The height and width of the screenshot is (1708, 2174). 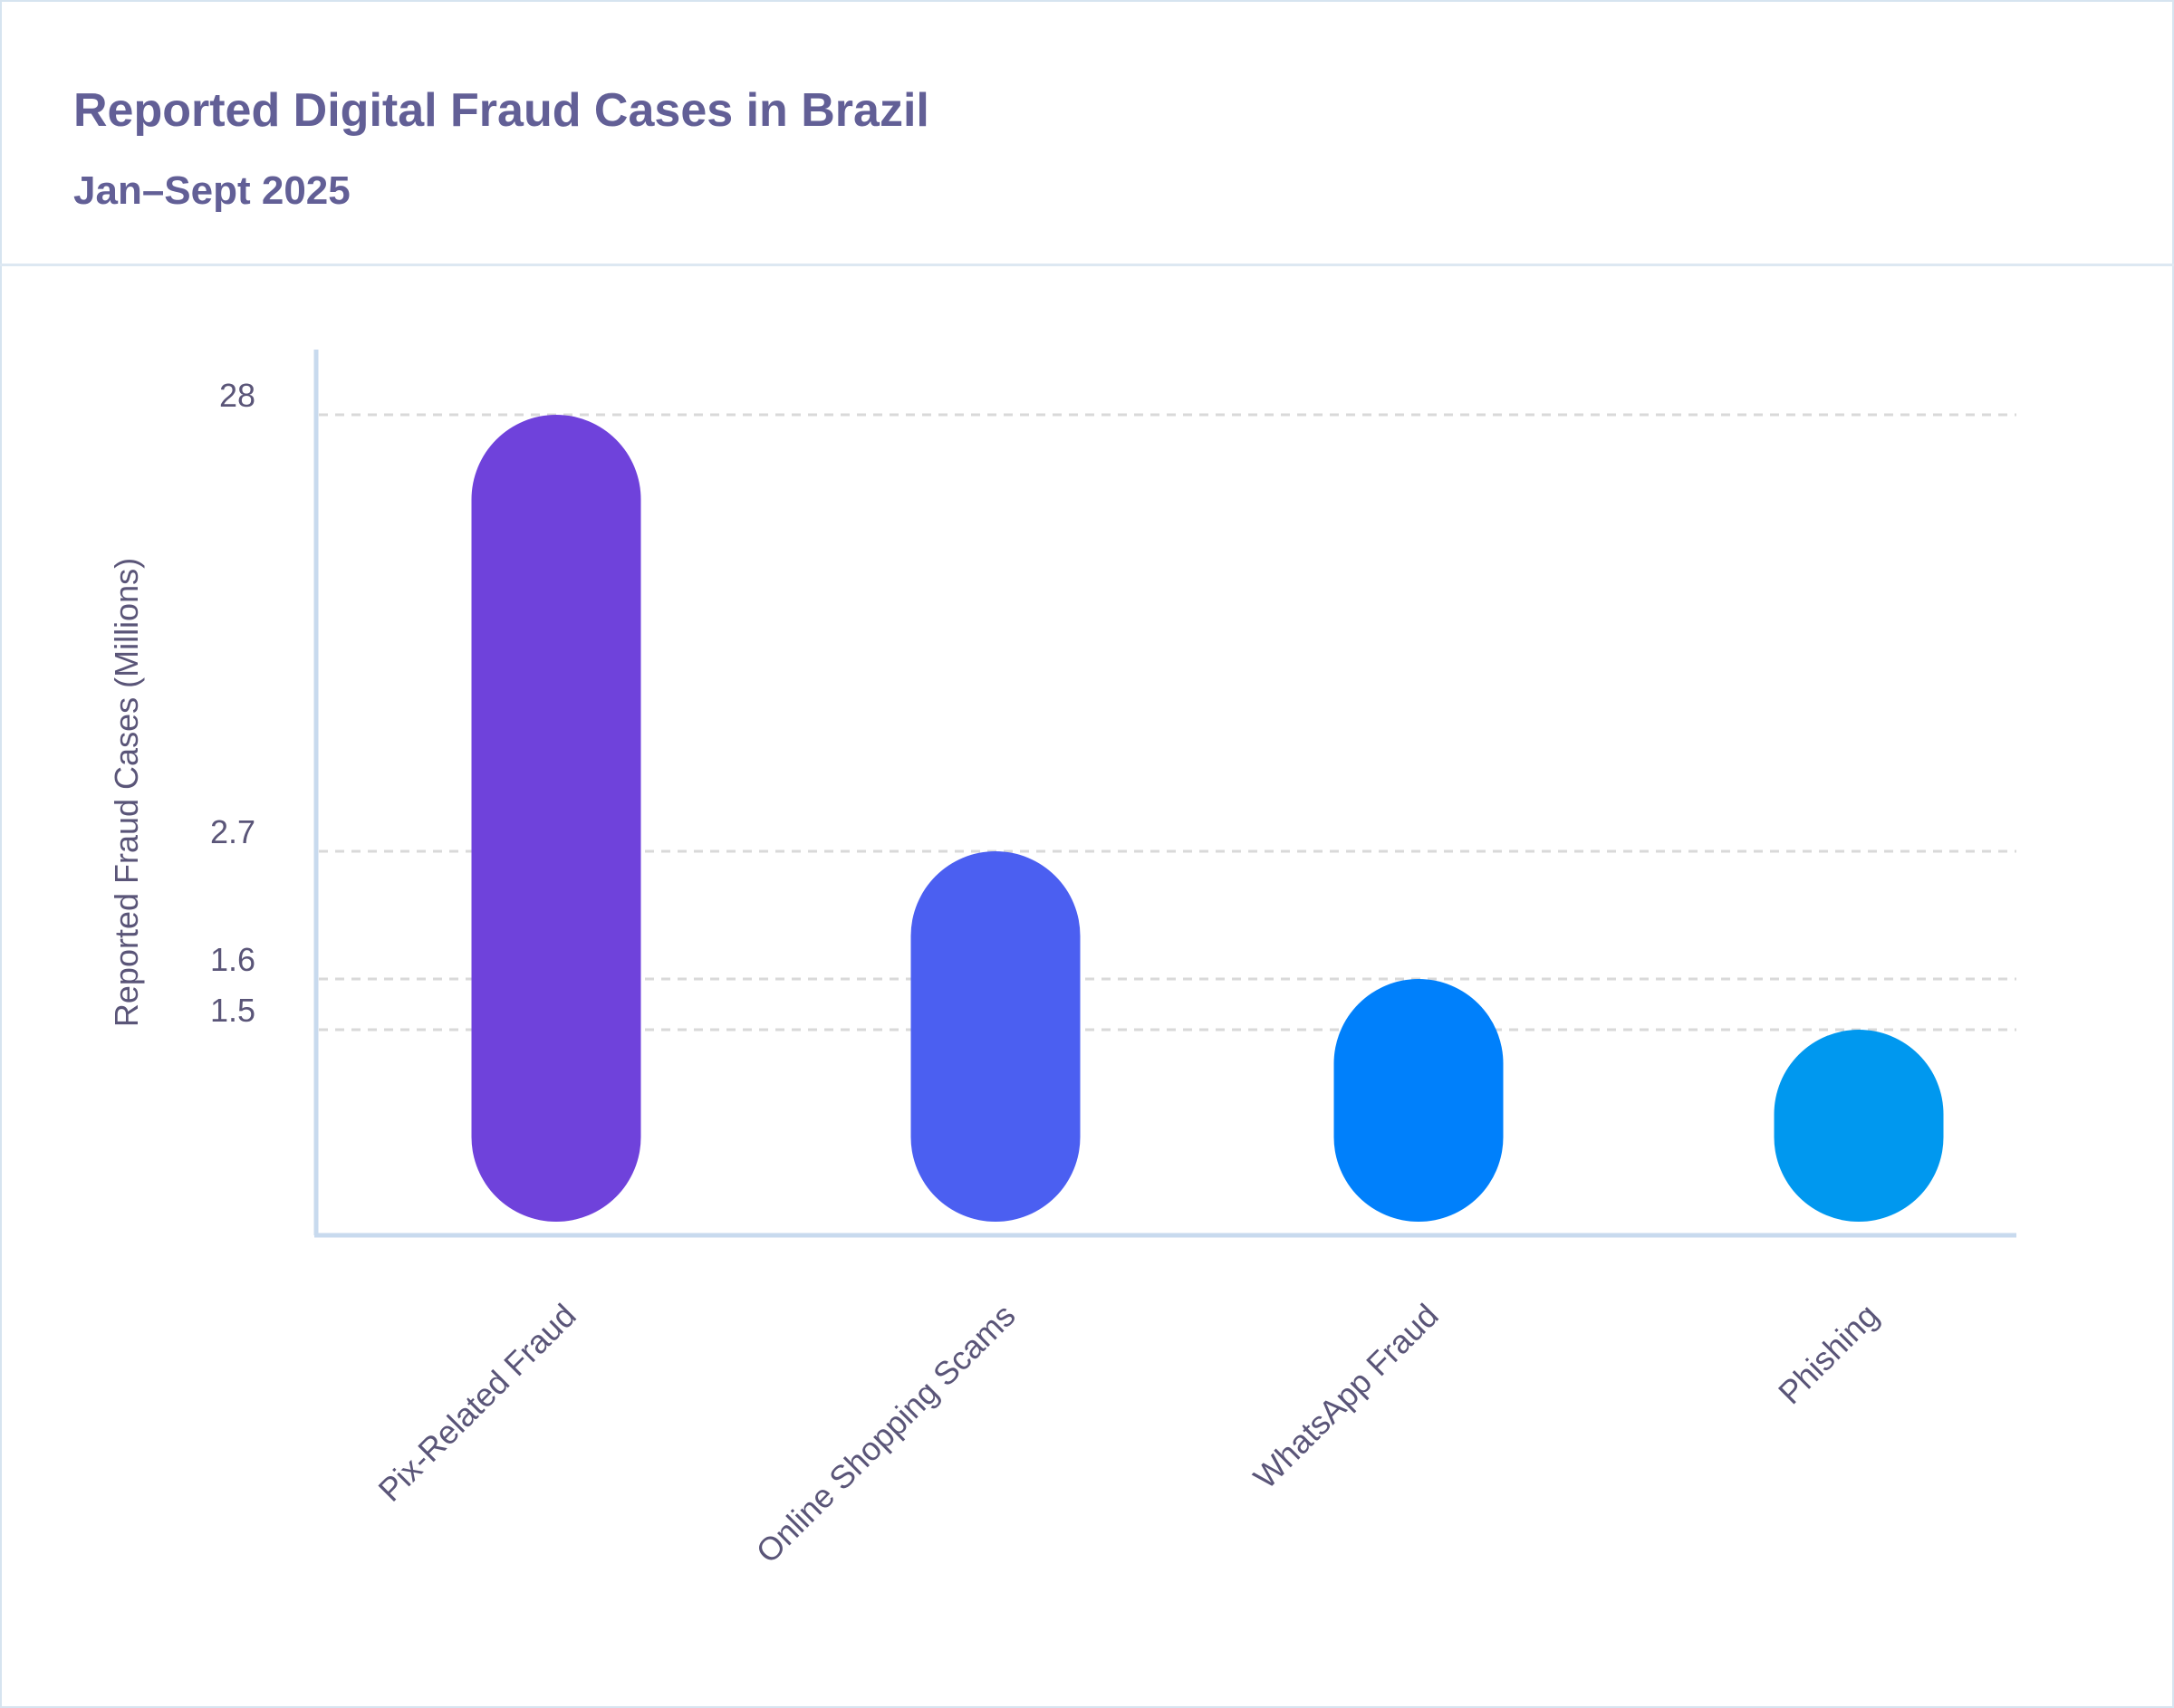 I want to click on bar-phishing, so click(x=1859, y=1126).